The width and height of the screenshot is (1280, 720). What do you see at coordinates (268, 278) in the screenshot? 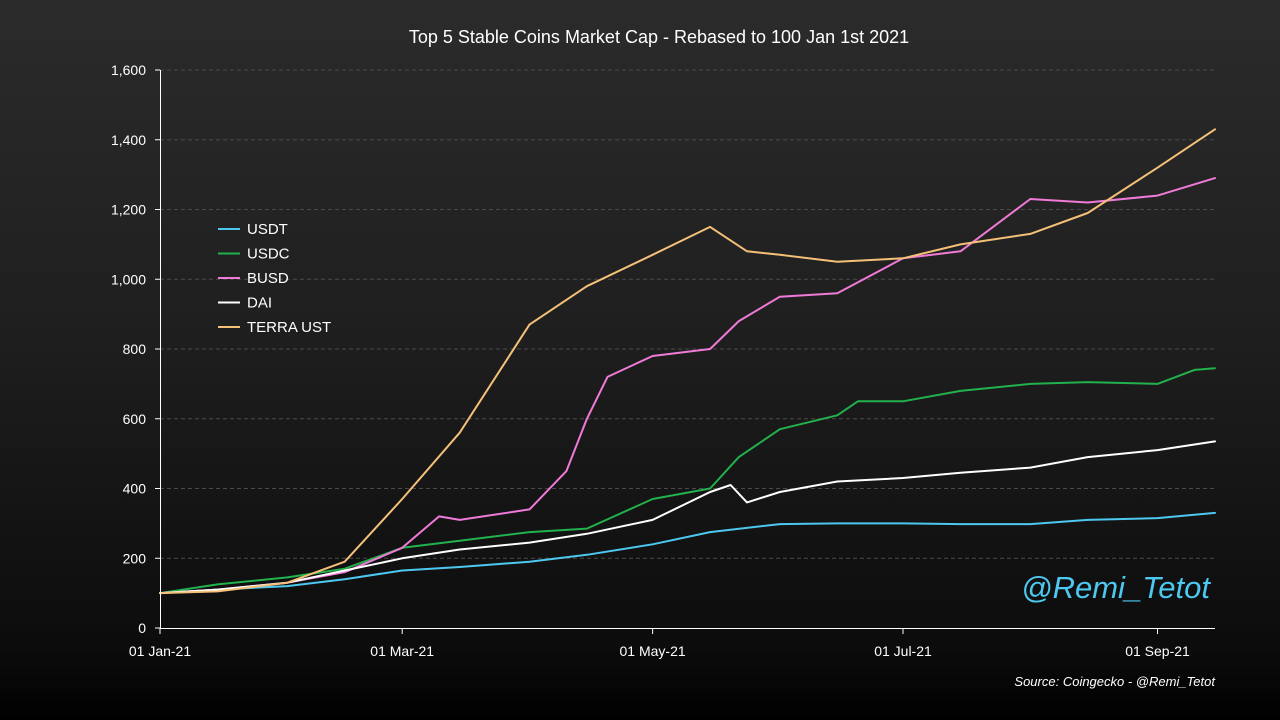
I see `legend-label: BUSD` at bounding box center [268, 278].